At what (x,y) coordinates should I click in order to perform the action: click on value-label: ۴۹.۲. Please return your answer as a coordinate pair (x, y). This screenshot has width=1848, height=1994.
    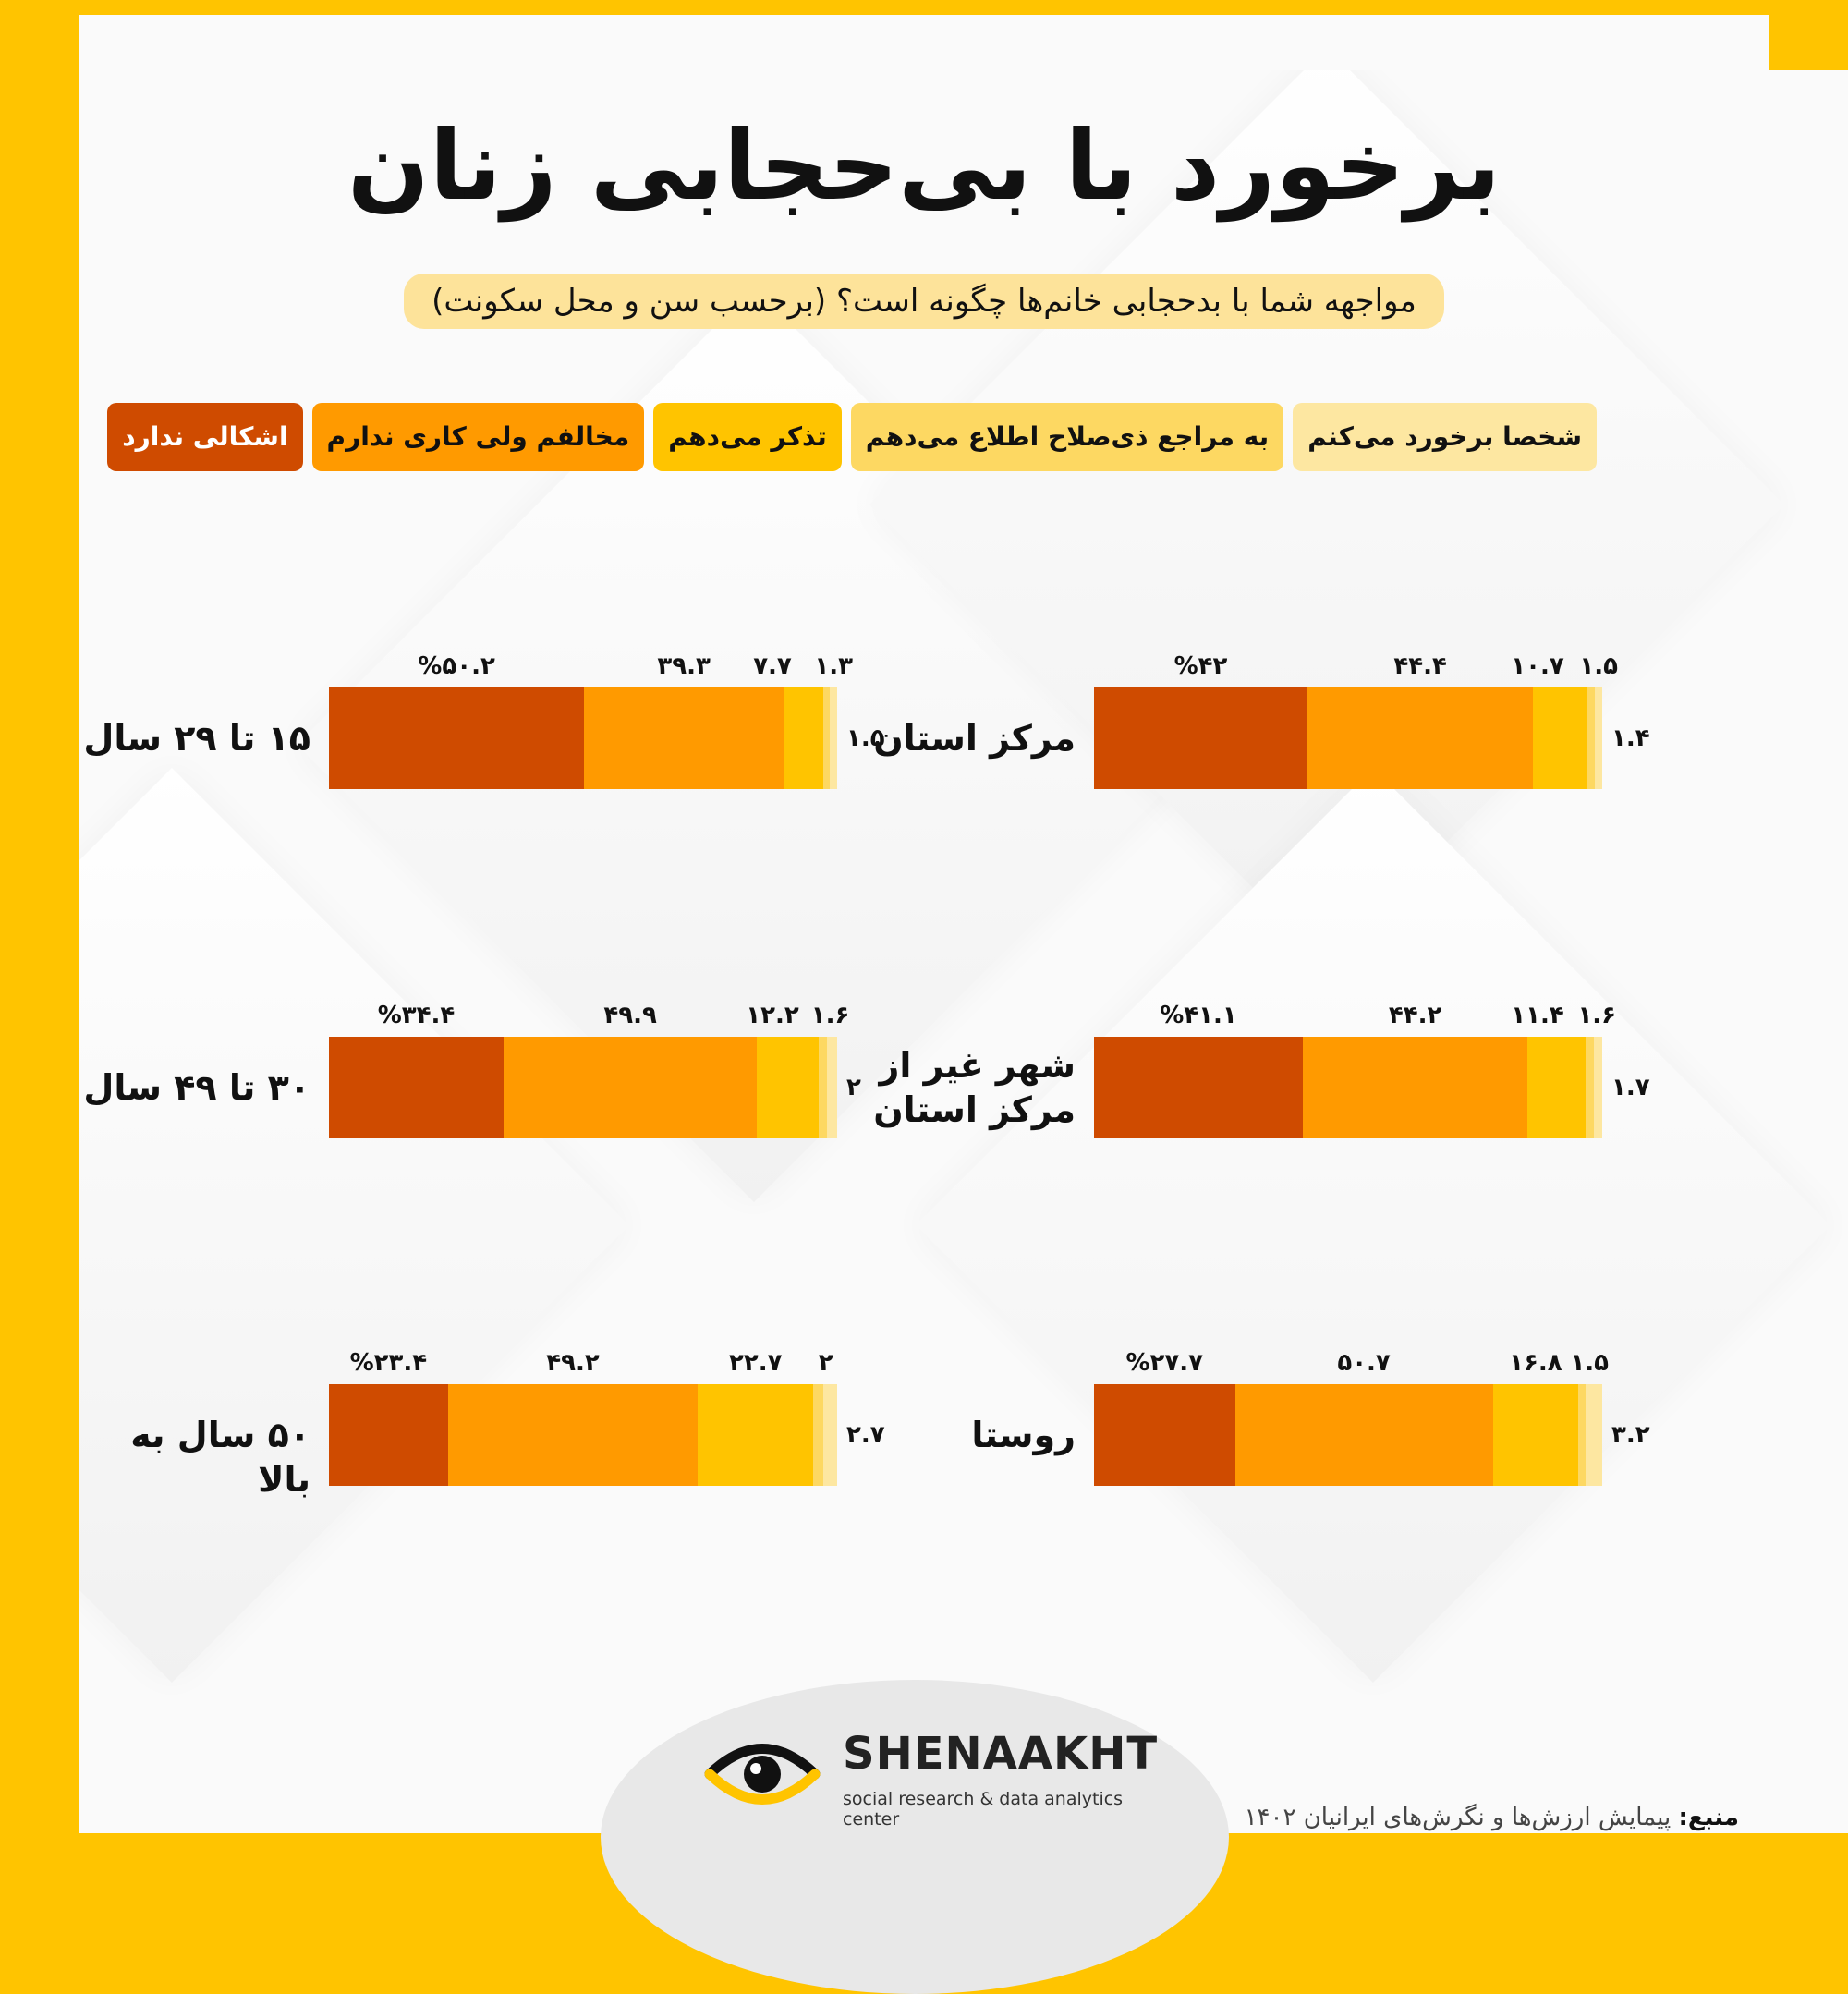
    Looking at the image, I should click on (572, 1363).